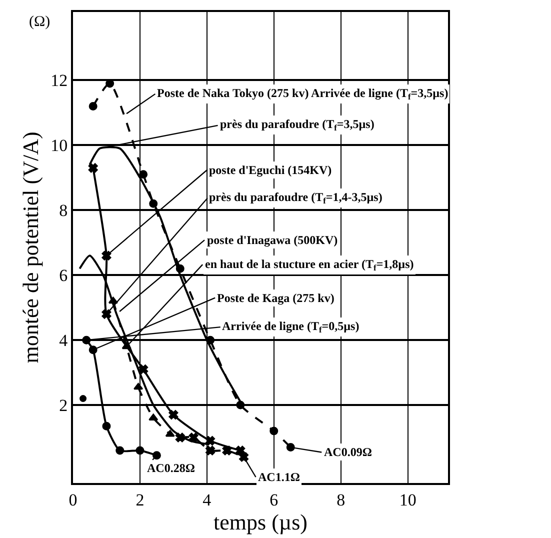 Image resolution: width=551 pixels, height=538 pixels. I want to click on annotation: poste d'Inagawa (500KV), so click(272, 240).